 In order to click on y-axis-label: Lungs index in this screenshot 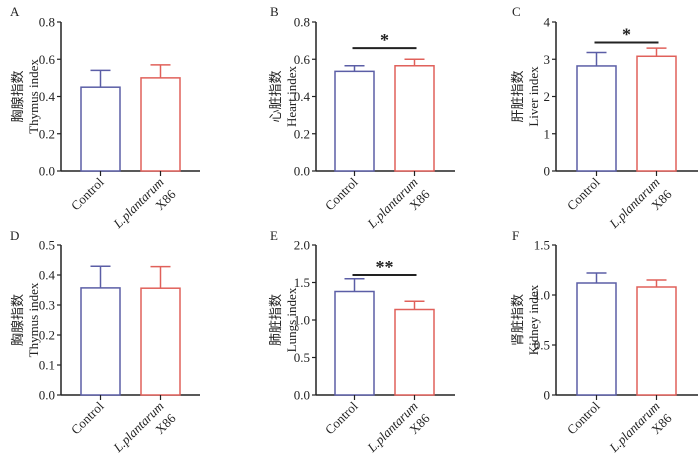, I will do `click(291, 319)`.